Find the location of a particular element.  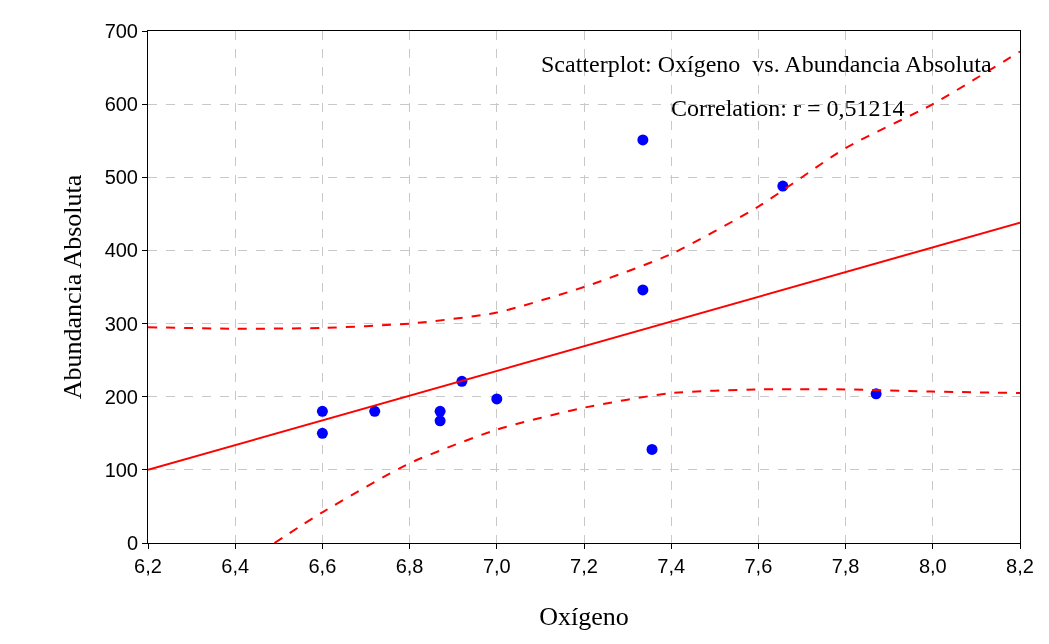

y-tick-label: 700 is located at coordinates (121, 31).